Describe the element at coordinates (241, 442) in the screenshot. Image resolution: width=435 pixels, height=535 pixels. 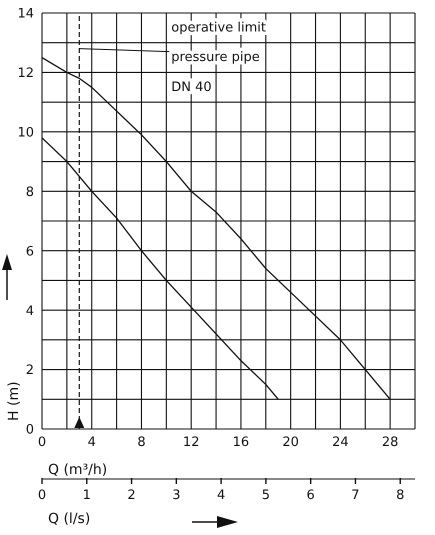
I see `x-tick-label: 16` at that location.